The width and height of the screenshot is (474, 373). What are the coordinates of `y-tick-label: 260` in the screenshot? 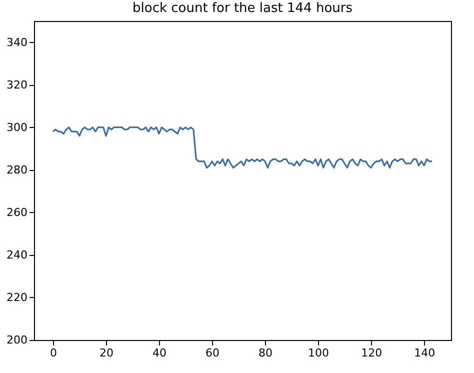 It's located at (17, 212).